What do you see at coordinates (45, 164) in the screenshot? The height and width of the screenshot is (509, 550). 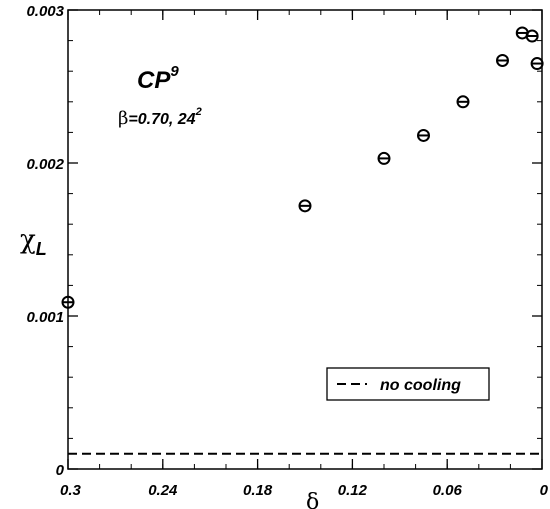 I see `y-tick-label: 0.002` at bounding box center [45, 164].